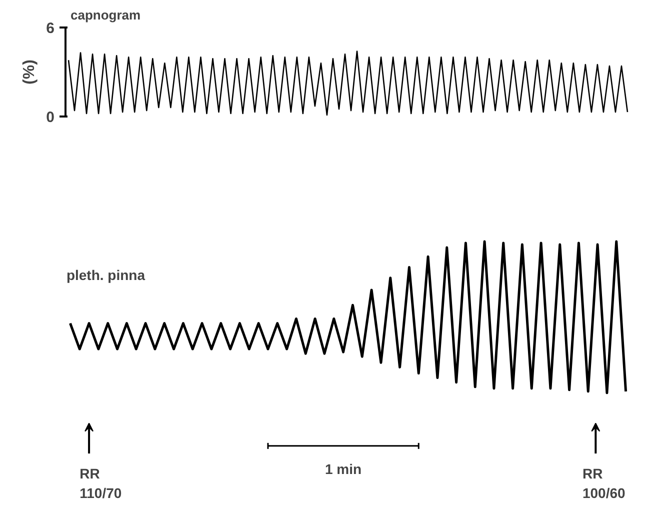  Describe the element at coordinates (29, 72) in the screenshot. I see `y-axis-title: (%)` at that location.